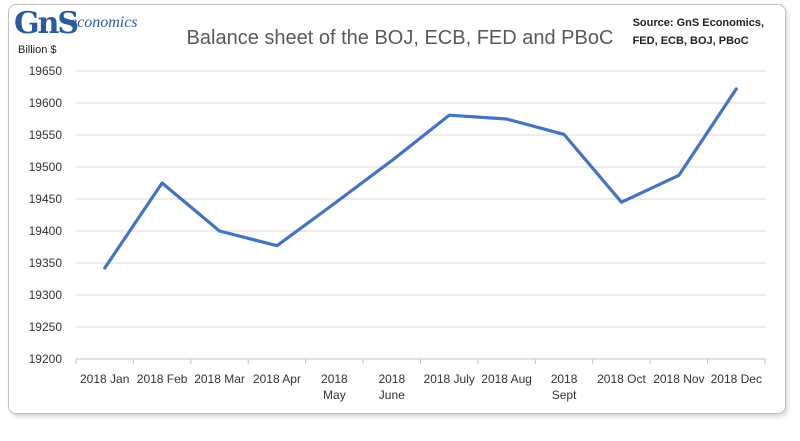  Describe the element at coordinates (46, 263) in the screenshot. I see `y-tick-label: 19350` at that location.